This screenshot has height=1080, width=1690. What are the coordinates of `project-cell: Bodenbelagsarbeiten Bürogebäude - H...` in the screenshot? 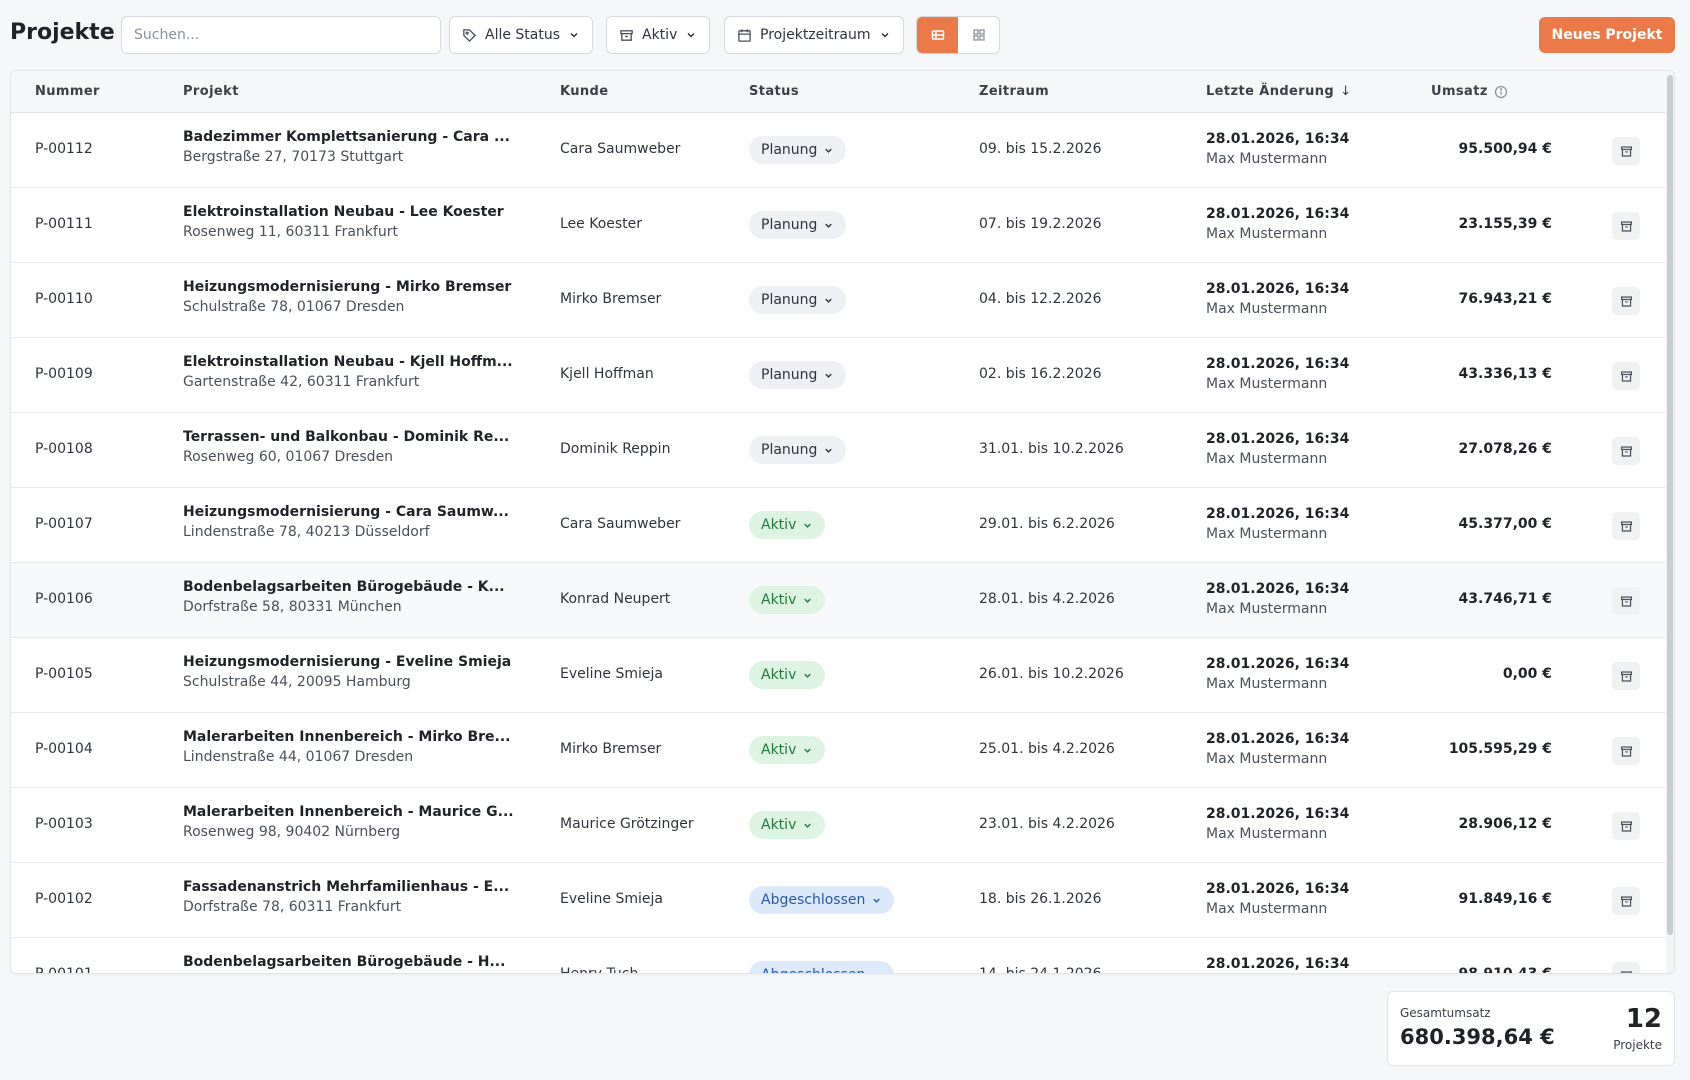 It's located at (353, 963).